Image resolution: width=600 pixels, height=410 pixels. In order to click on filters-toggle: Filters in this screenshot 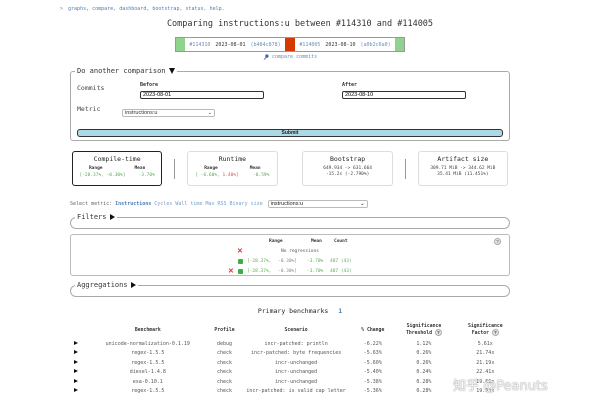, I will do `click(96, 217)`.